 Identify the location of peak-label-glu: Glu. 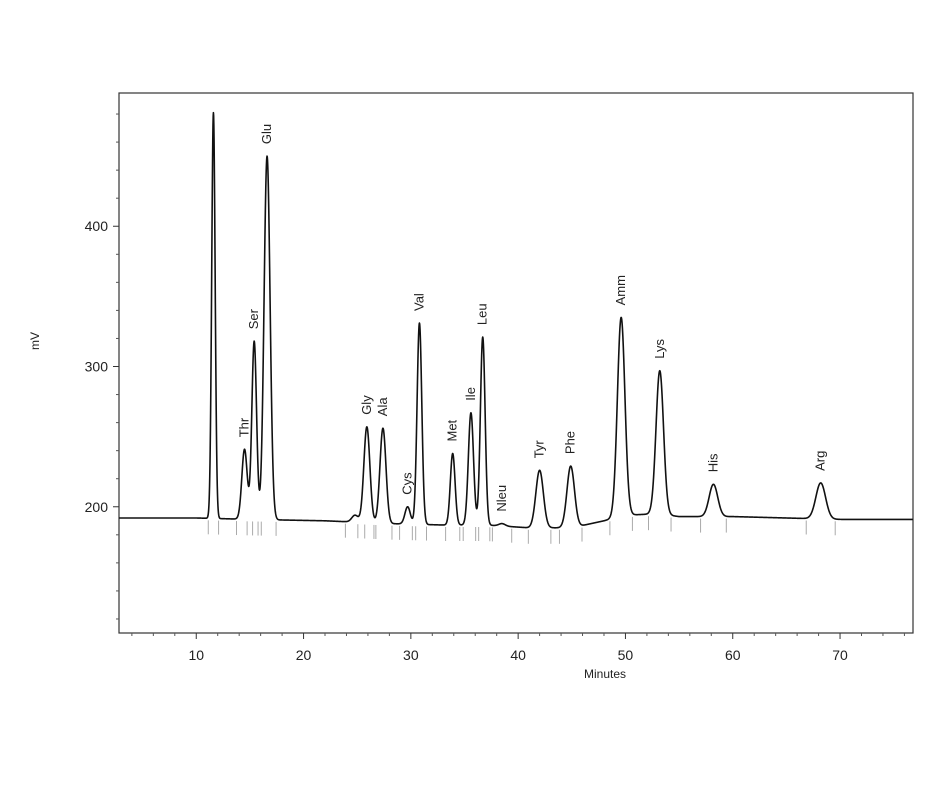
(266, 134).